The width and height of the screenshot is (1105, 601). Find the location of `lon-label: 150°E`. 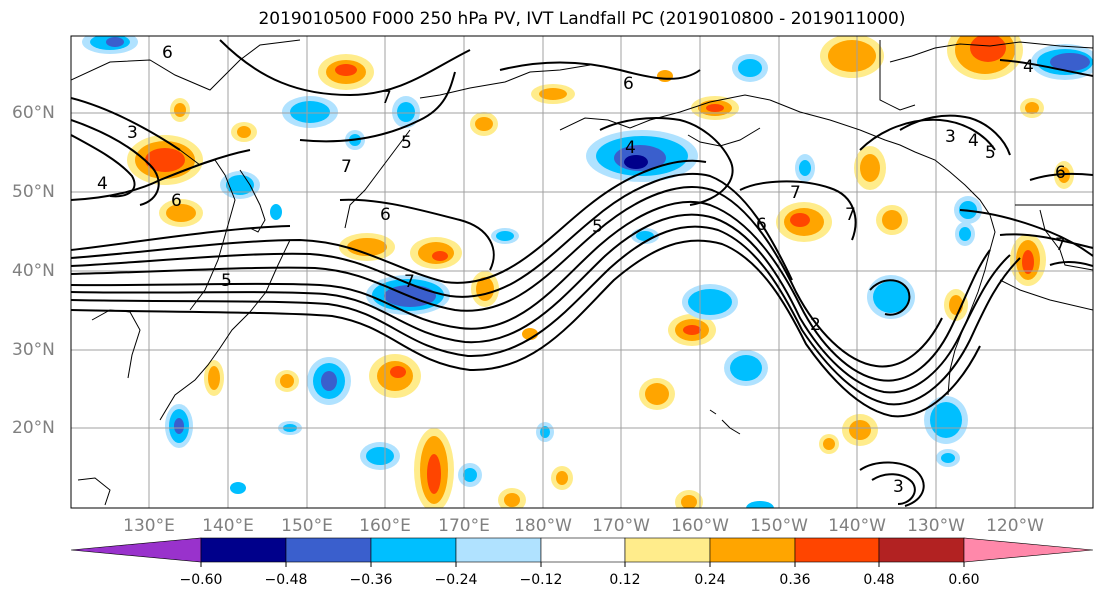

lon-label: 150°E is located at coordinates (307, 526).